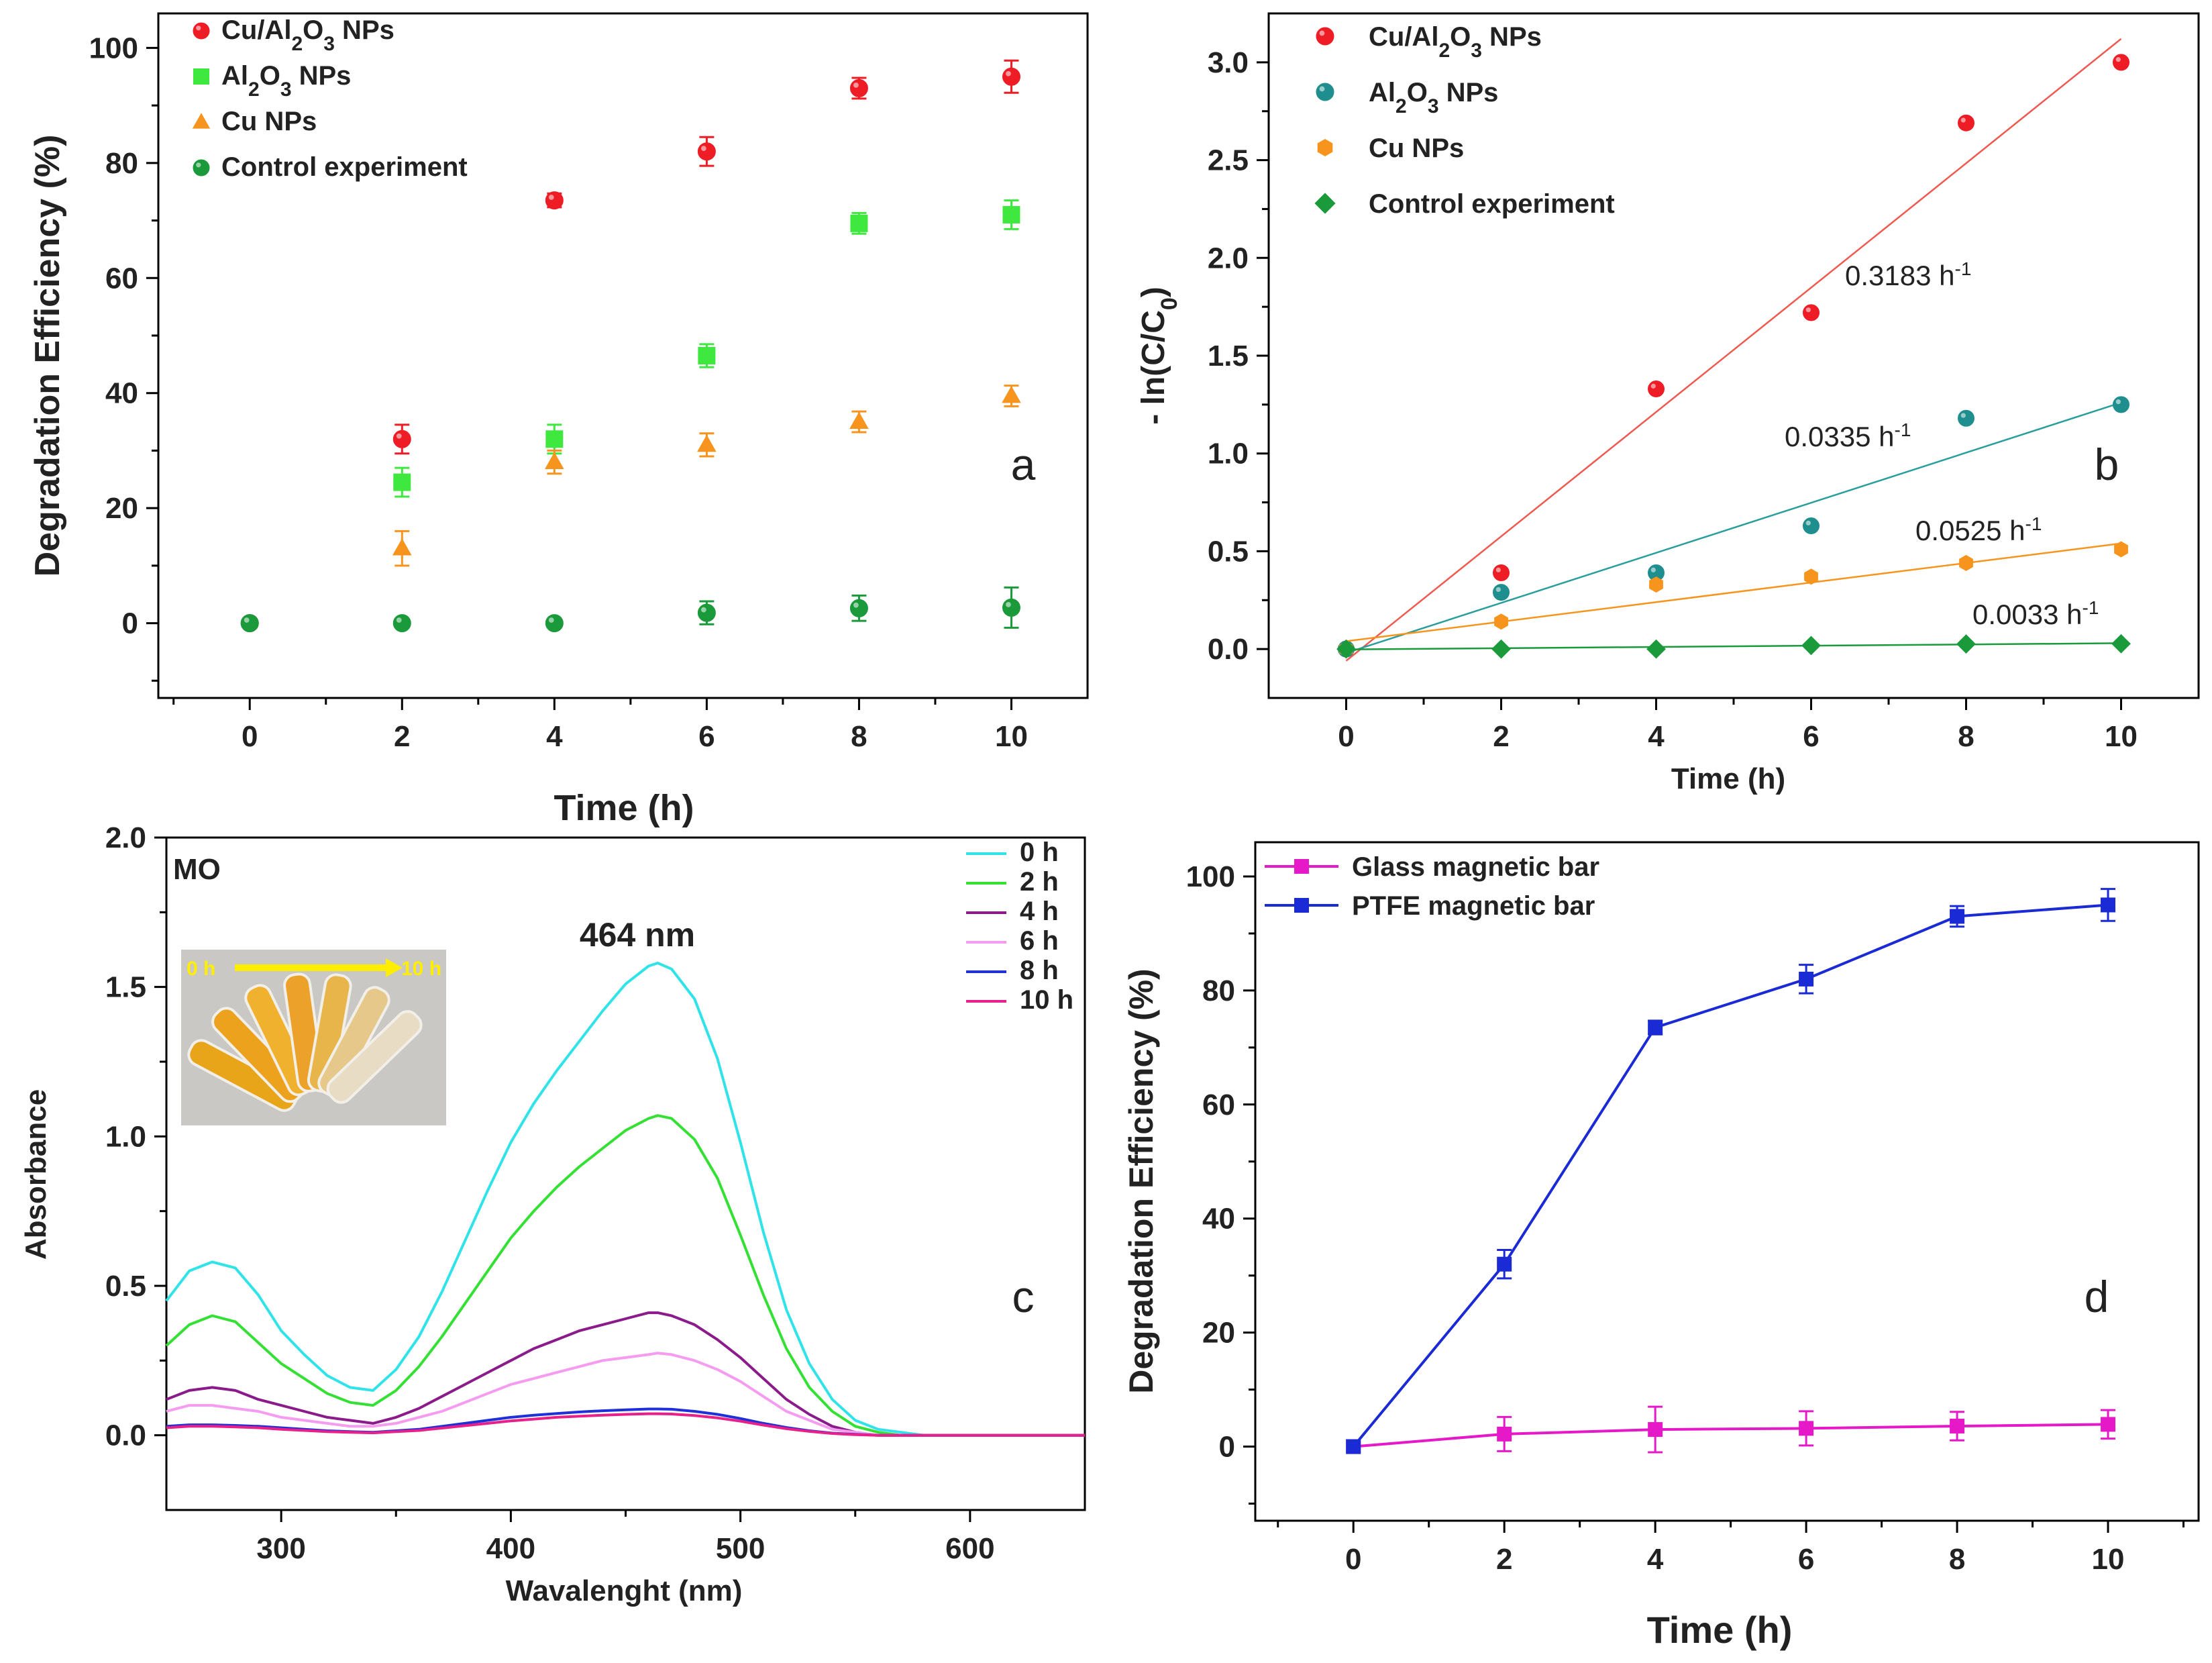 This screenshot has width=2212, height=1663. What do you see at coordinates (1900, 275) in the screenshot?
I see `rate-value: 0.3183 h` at bounding box center [1900, 275].